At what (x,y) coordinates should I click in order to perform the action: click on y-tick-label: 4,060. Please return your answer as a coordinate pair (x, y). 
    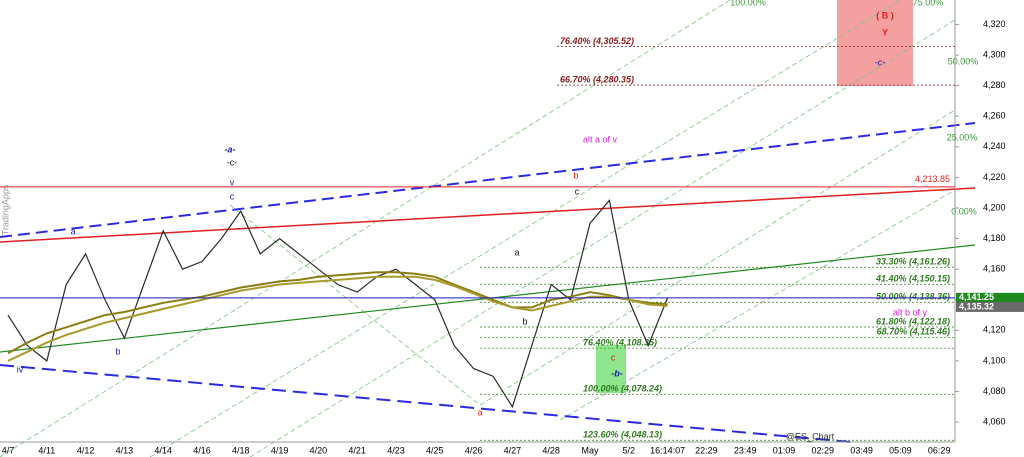
    Looking at the image, I should click on (994, 421).